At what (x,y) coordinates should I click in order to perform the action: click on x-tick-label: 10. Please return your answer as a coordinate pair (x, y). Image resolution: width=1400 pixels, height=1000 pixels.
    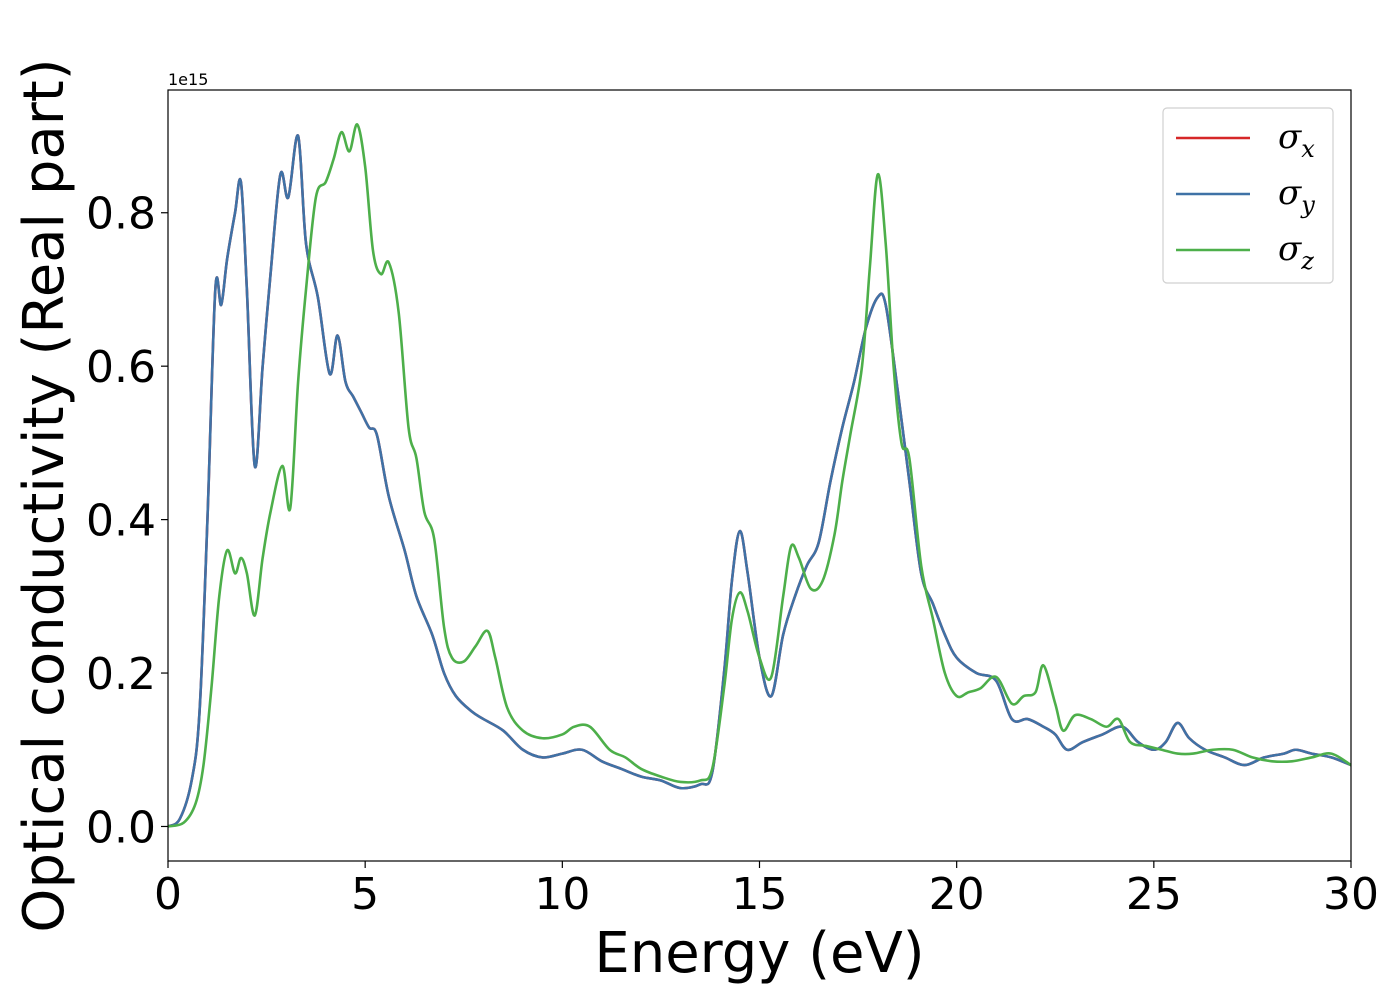
    Looking at the image, I should click on (562, 894).